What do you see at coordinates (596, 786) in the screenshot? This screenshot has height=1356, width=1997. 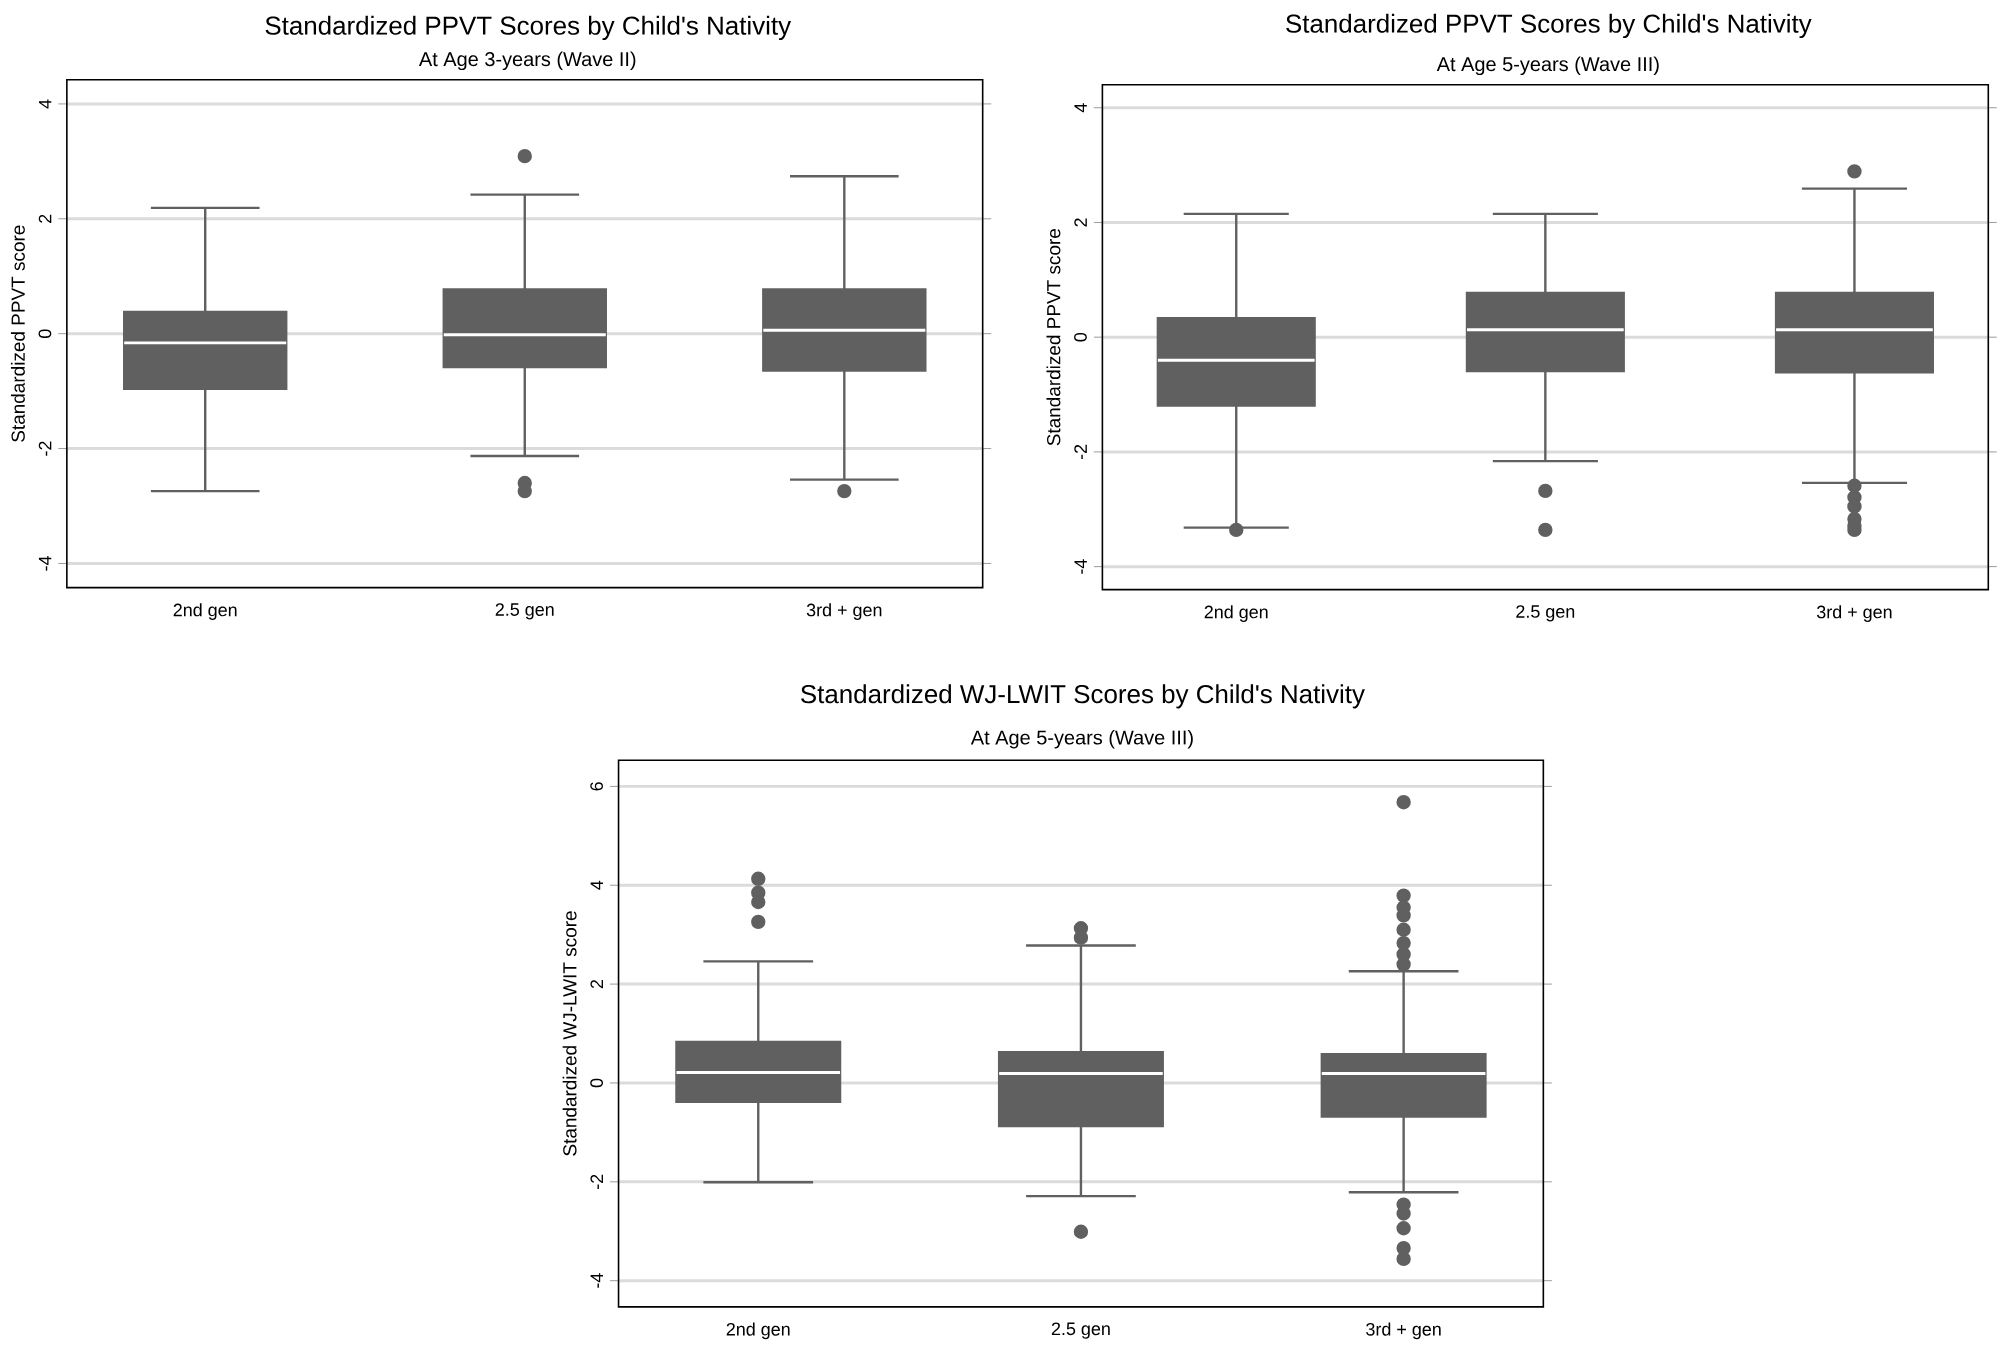 I see `y-tick-label: 6` at bounding box center [596, 786].